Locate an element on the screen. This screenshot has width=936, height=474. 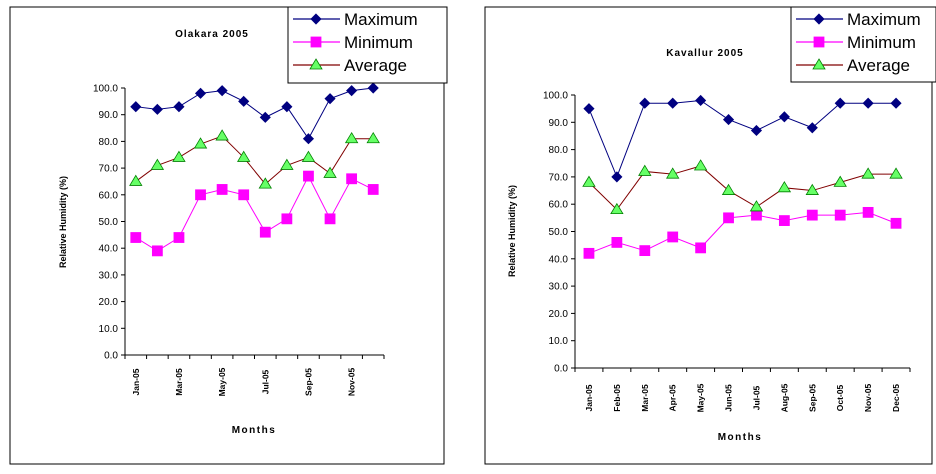
chart1-x-tick-label: Jan-05 is located at coordinates (136, 381).